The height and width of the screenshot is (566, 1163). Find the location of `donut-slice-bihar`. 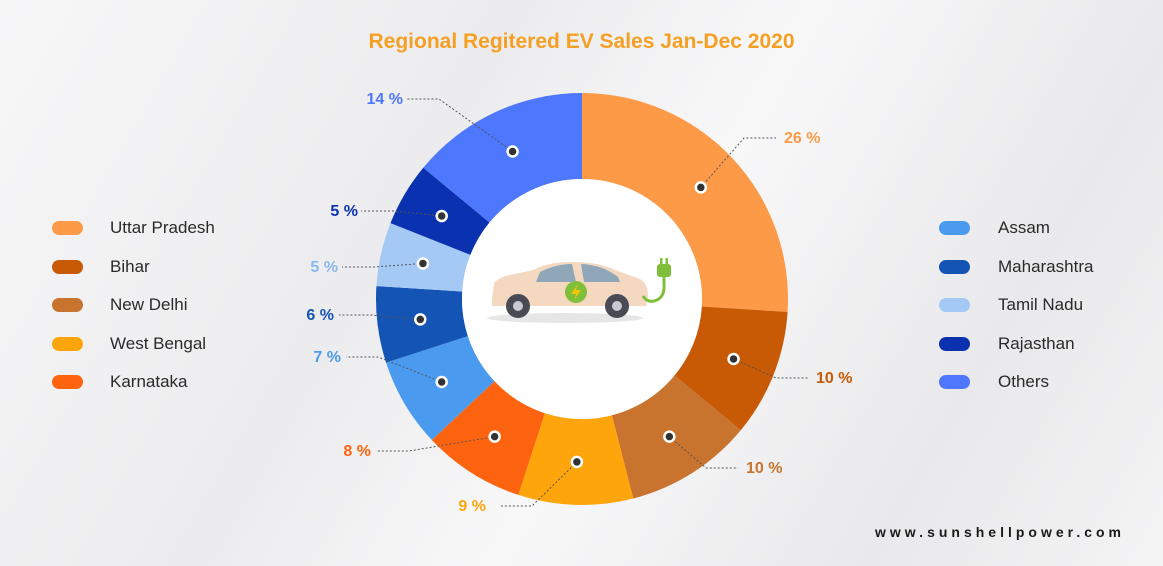

donut-slice-bihar is located at coordinates (731, 368).